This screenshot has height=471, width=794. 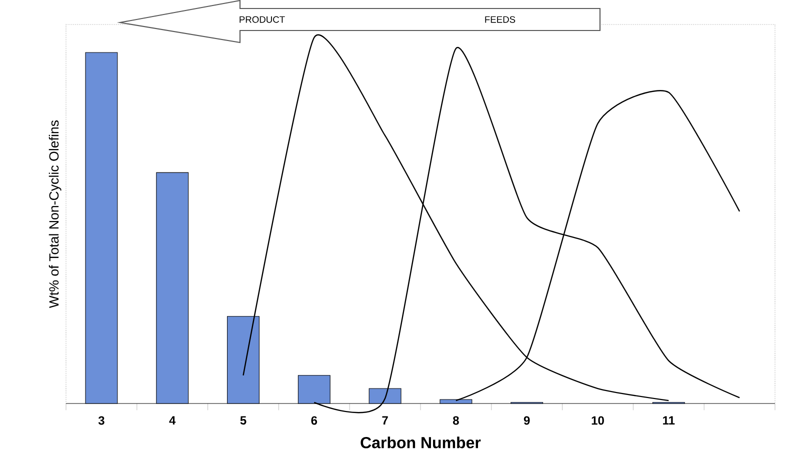 What do you see at coordinates (243, 420) in the screenshot?
I see `x-tick-label: 5` at bounding box center [243, 420].